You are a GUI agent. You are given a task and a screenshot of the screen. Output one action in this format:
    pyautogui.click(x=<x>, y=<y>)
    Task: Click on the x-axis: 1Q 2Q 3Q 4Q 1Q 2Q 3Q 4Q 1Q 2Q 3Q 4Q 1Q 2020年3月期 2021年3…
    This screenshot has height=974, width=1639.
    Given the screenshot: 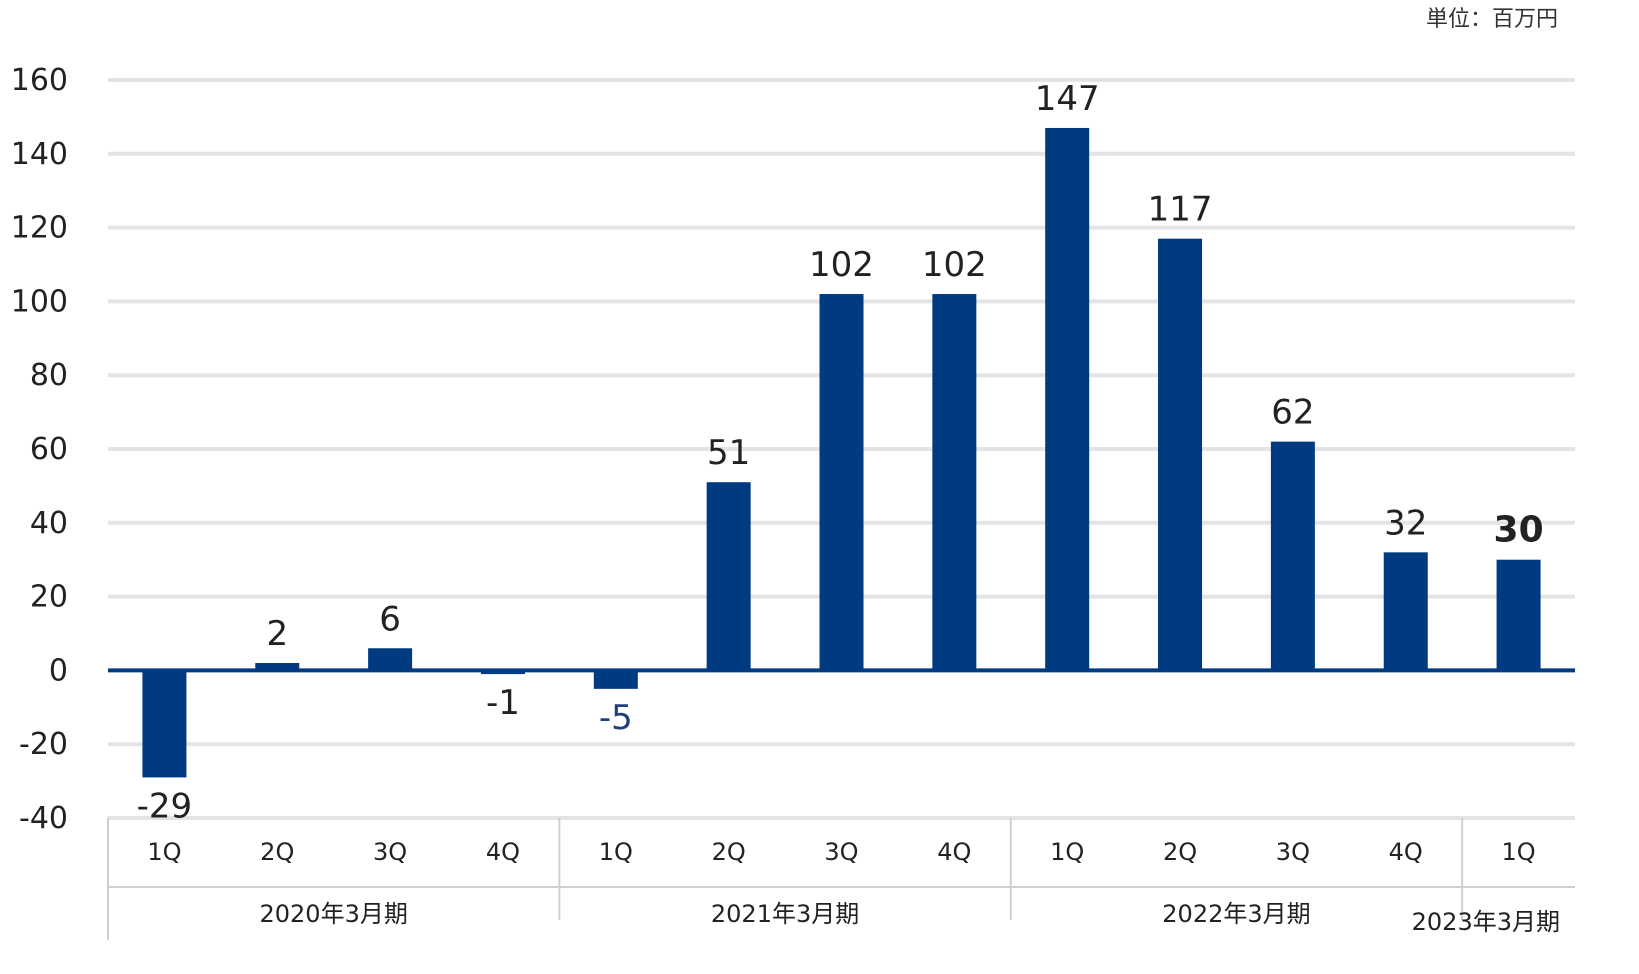 What is the action you would take?
    pyautogui.click(x=841, y=879)
    